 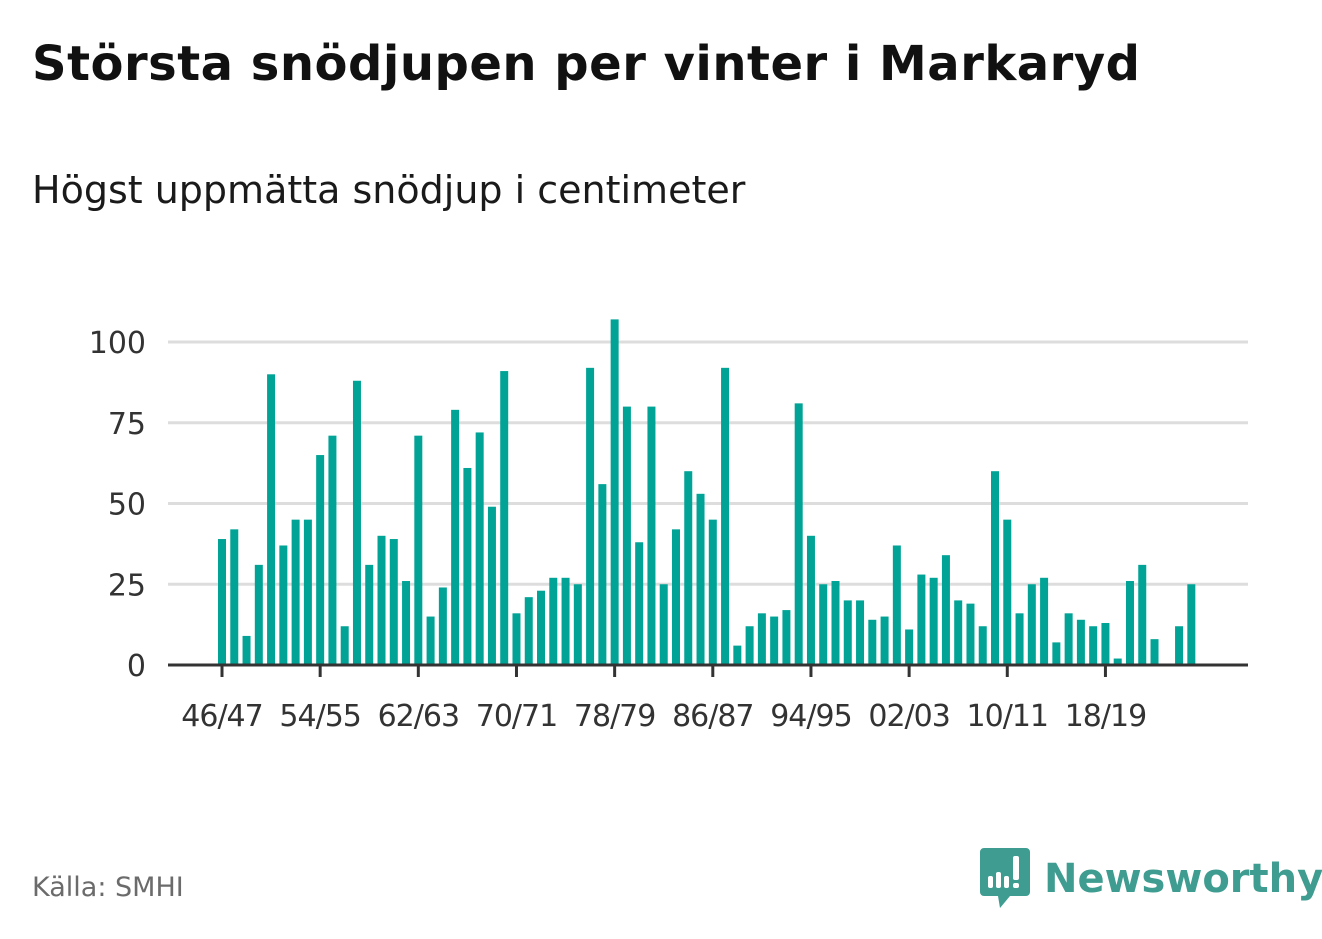 What do you see at coordinates (1005, 878) in the screenshot?
I see `newsworthy-logo-icon` at bounding box center [1005, 878].